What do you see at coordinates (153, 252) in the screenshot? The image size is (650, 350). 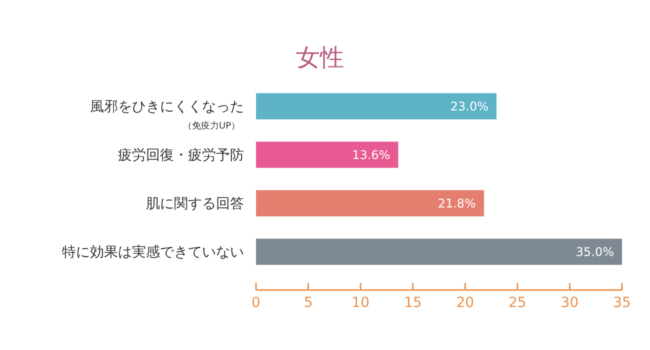 I see `y-tick-label: 特に効果は実感できていない` at bounding box center [153, 252].